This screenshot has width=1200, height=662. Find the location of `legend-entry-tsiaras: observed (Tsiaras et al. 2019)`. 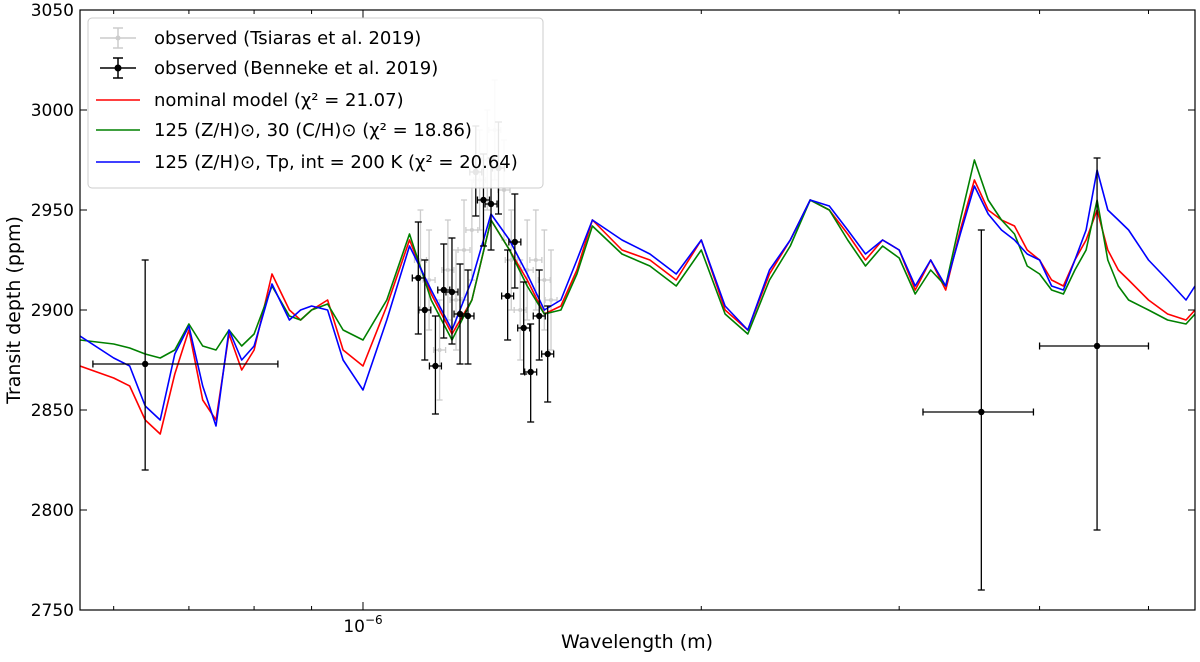

legend-entry-tsiaras: observed (Tsiaras et al. 2019) is located at coordinates (260, 38).